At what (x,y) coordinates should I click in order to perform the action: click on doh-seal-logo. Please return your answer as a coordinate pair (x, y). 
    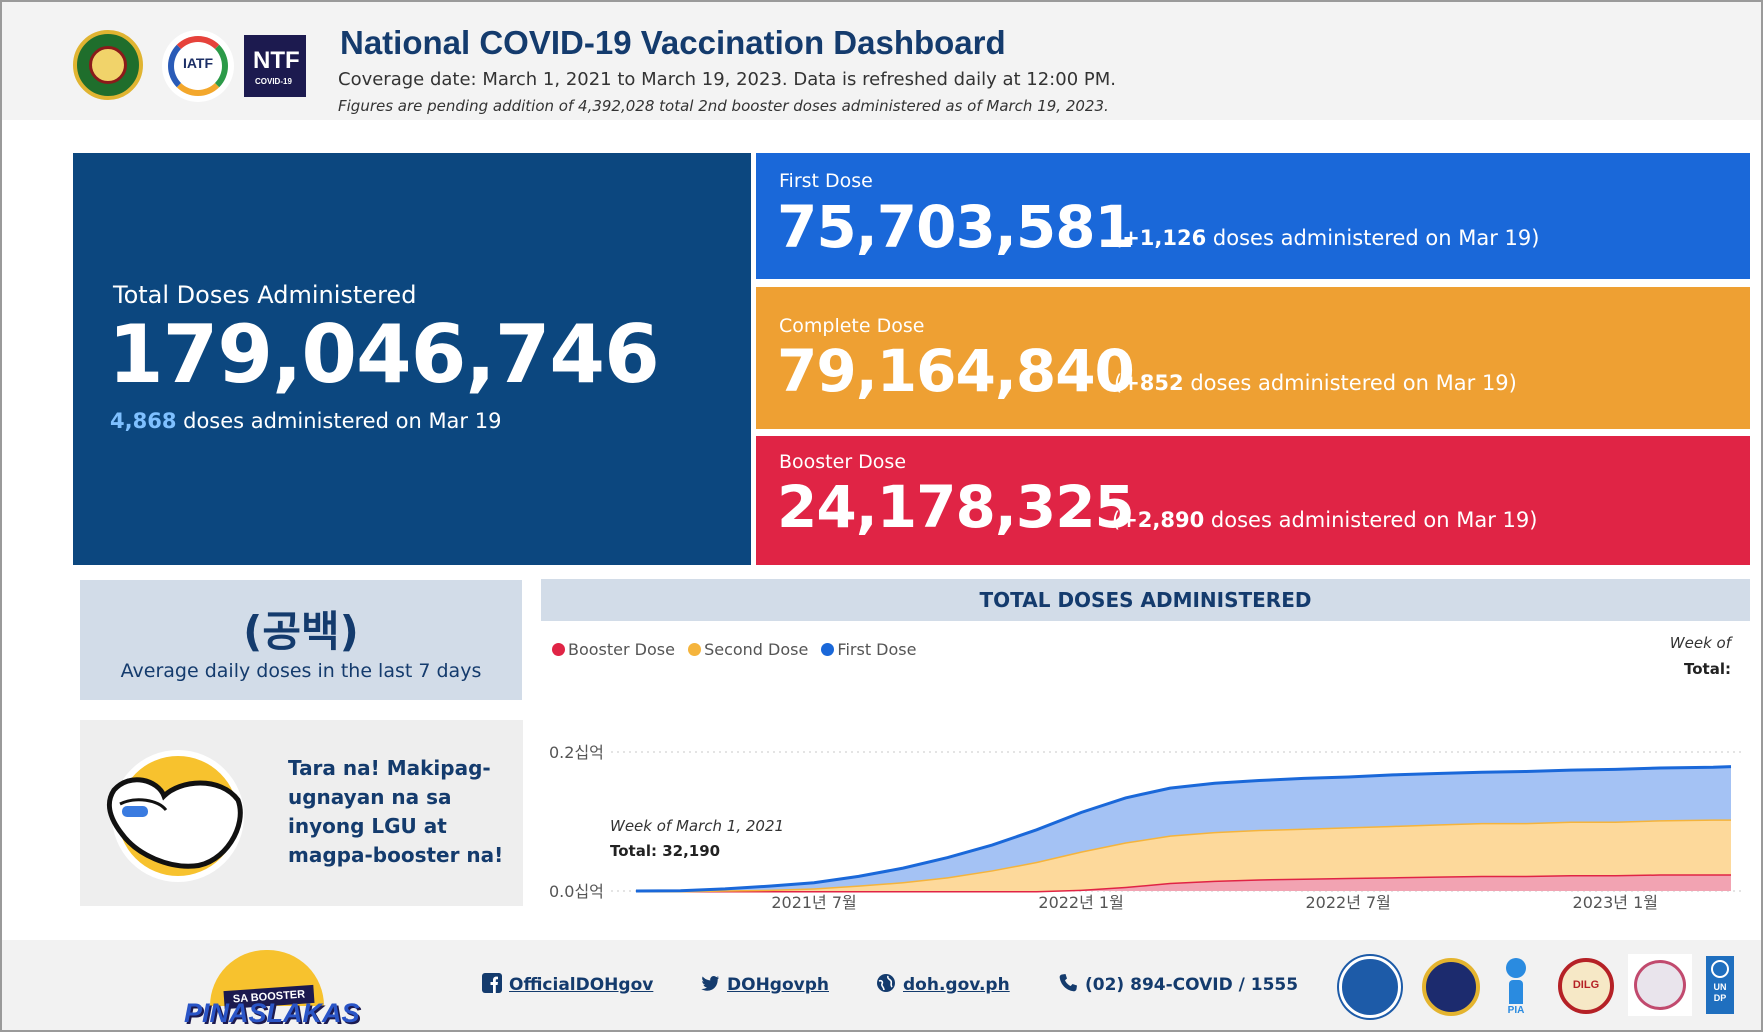
    Looking at the image, I should click on (108, 65).